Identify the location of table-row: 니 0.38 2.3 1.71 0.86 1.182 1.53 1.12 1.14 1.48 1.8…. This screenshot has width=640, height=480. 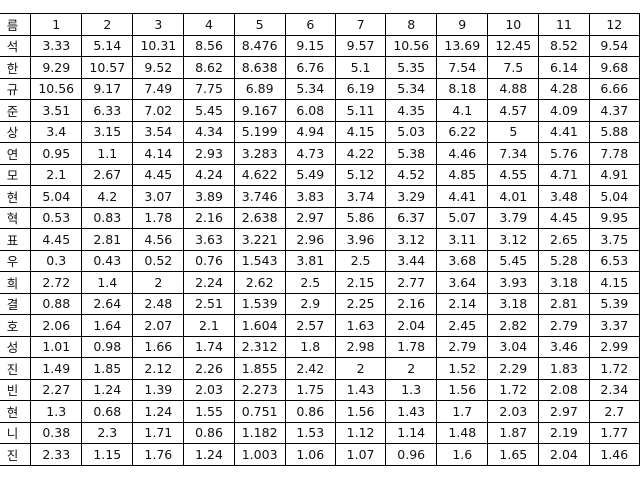
(320, 432).